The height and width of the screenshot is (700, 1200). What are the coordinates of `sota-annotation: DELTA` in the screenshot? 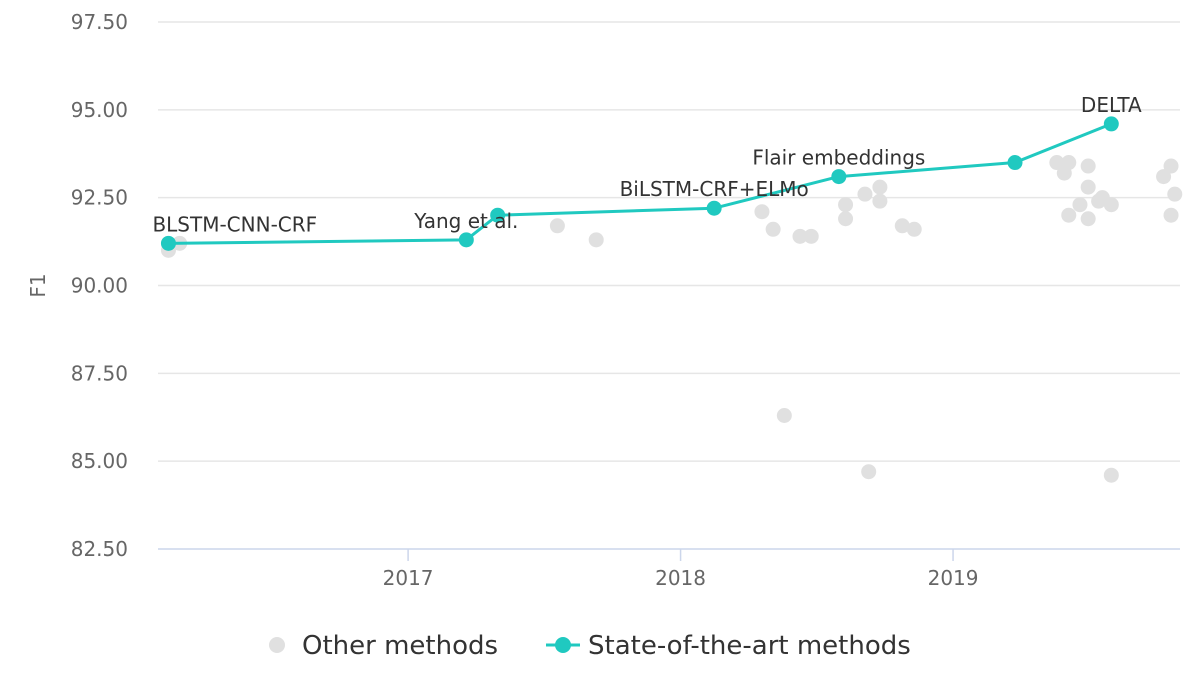 It's located at (1111, 105).